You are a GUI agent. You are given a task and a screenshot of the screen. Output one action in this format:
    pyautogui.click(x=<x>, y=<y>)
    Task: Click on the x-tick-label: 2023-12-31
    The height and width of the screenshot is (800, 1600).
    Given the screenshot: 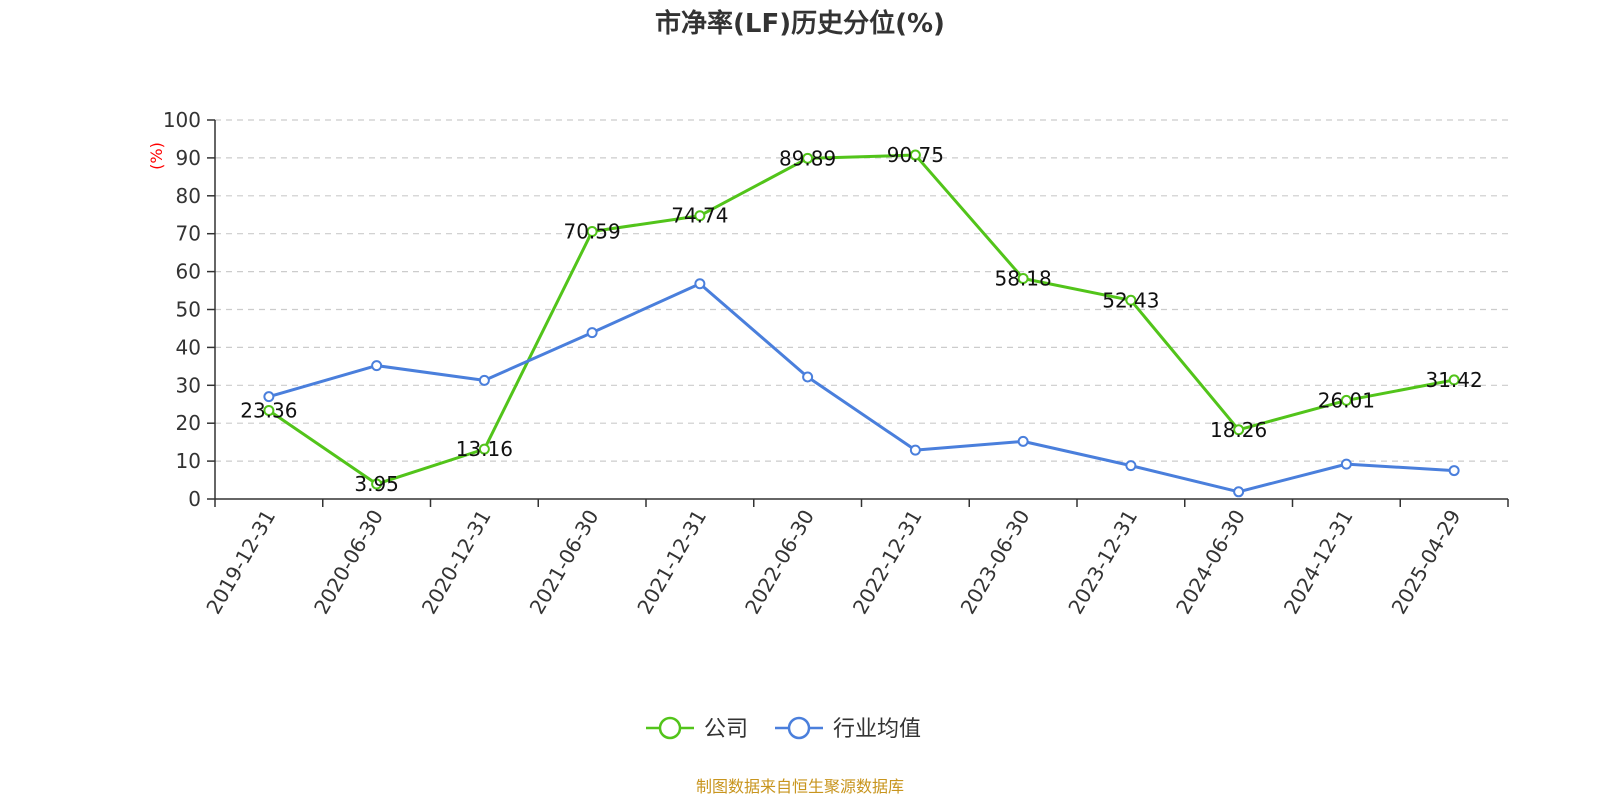 What is the action you would take?
    pyautogui.click(x=1102, y=562)
    